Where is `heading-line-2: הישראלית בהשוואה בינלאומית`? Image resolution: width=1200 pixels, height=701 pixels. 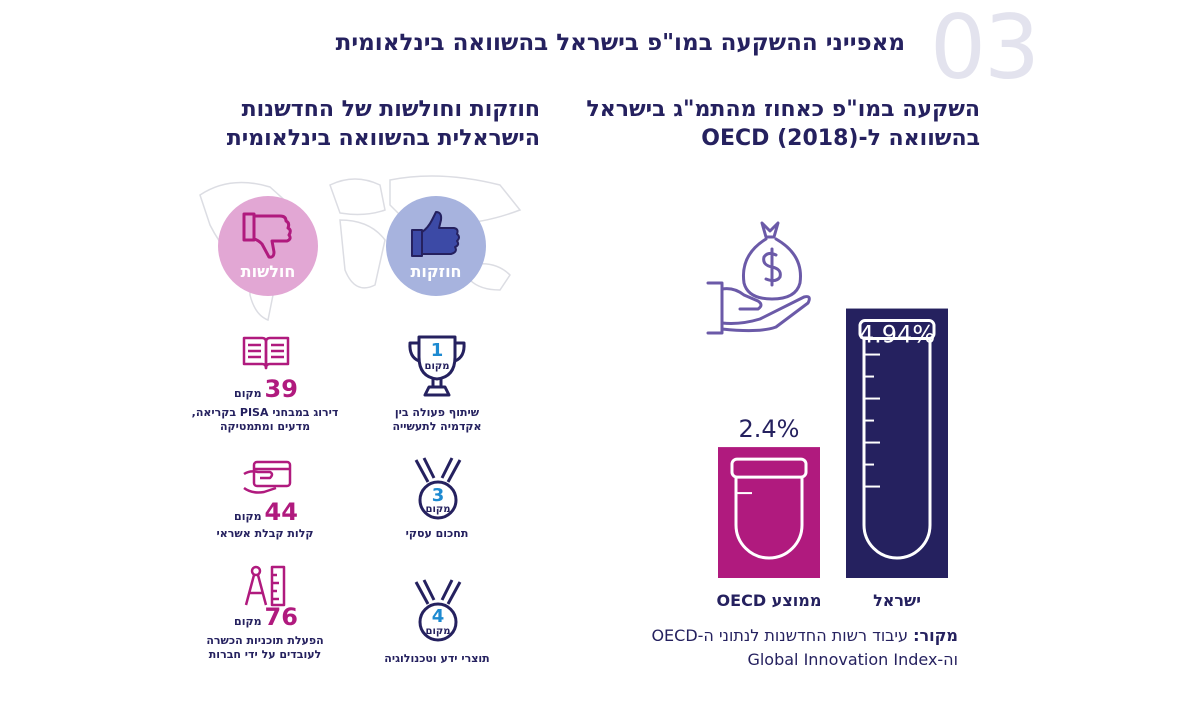
heading-line-2: הישראלית בהשוואה בינלאומית is located at coordinates (383, 138).